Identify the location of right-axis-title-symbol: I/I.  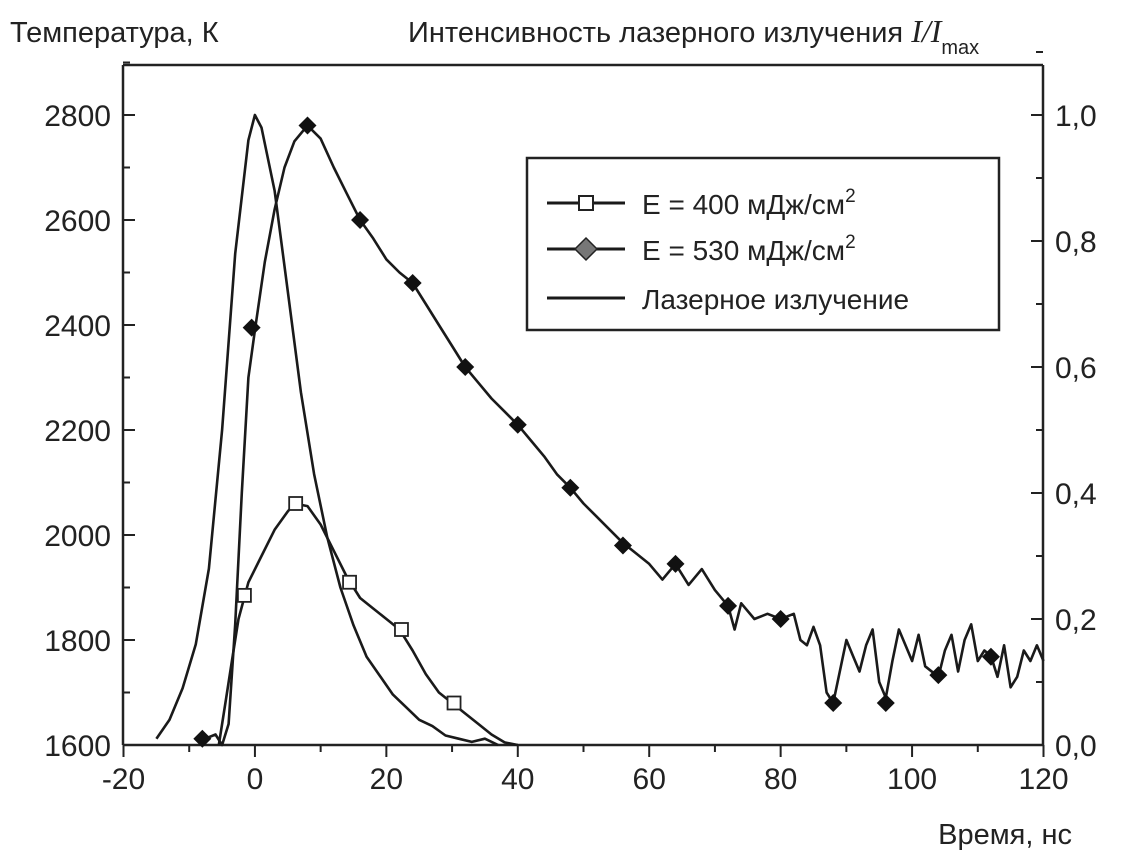
(926, 31).